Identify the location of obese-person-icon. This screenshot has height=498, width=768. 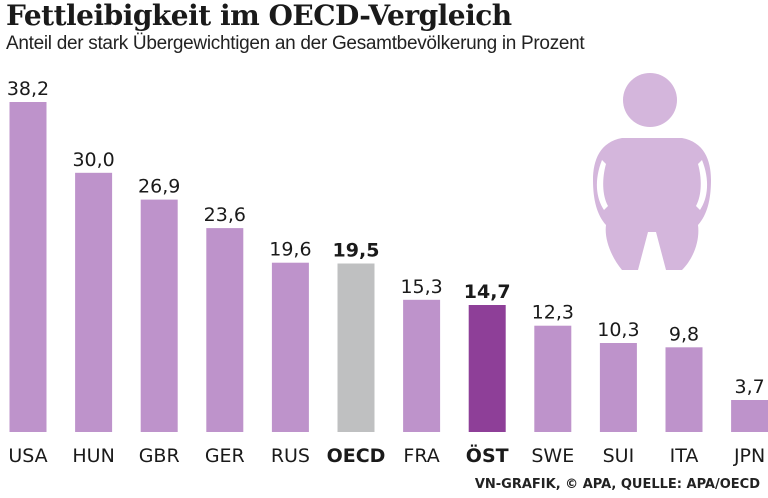
(652, 171).